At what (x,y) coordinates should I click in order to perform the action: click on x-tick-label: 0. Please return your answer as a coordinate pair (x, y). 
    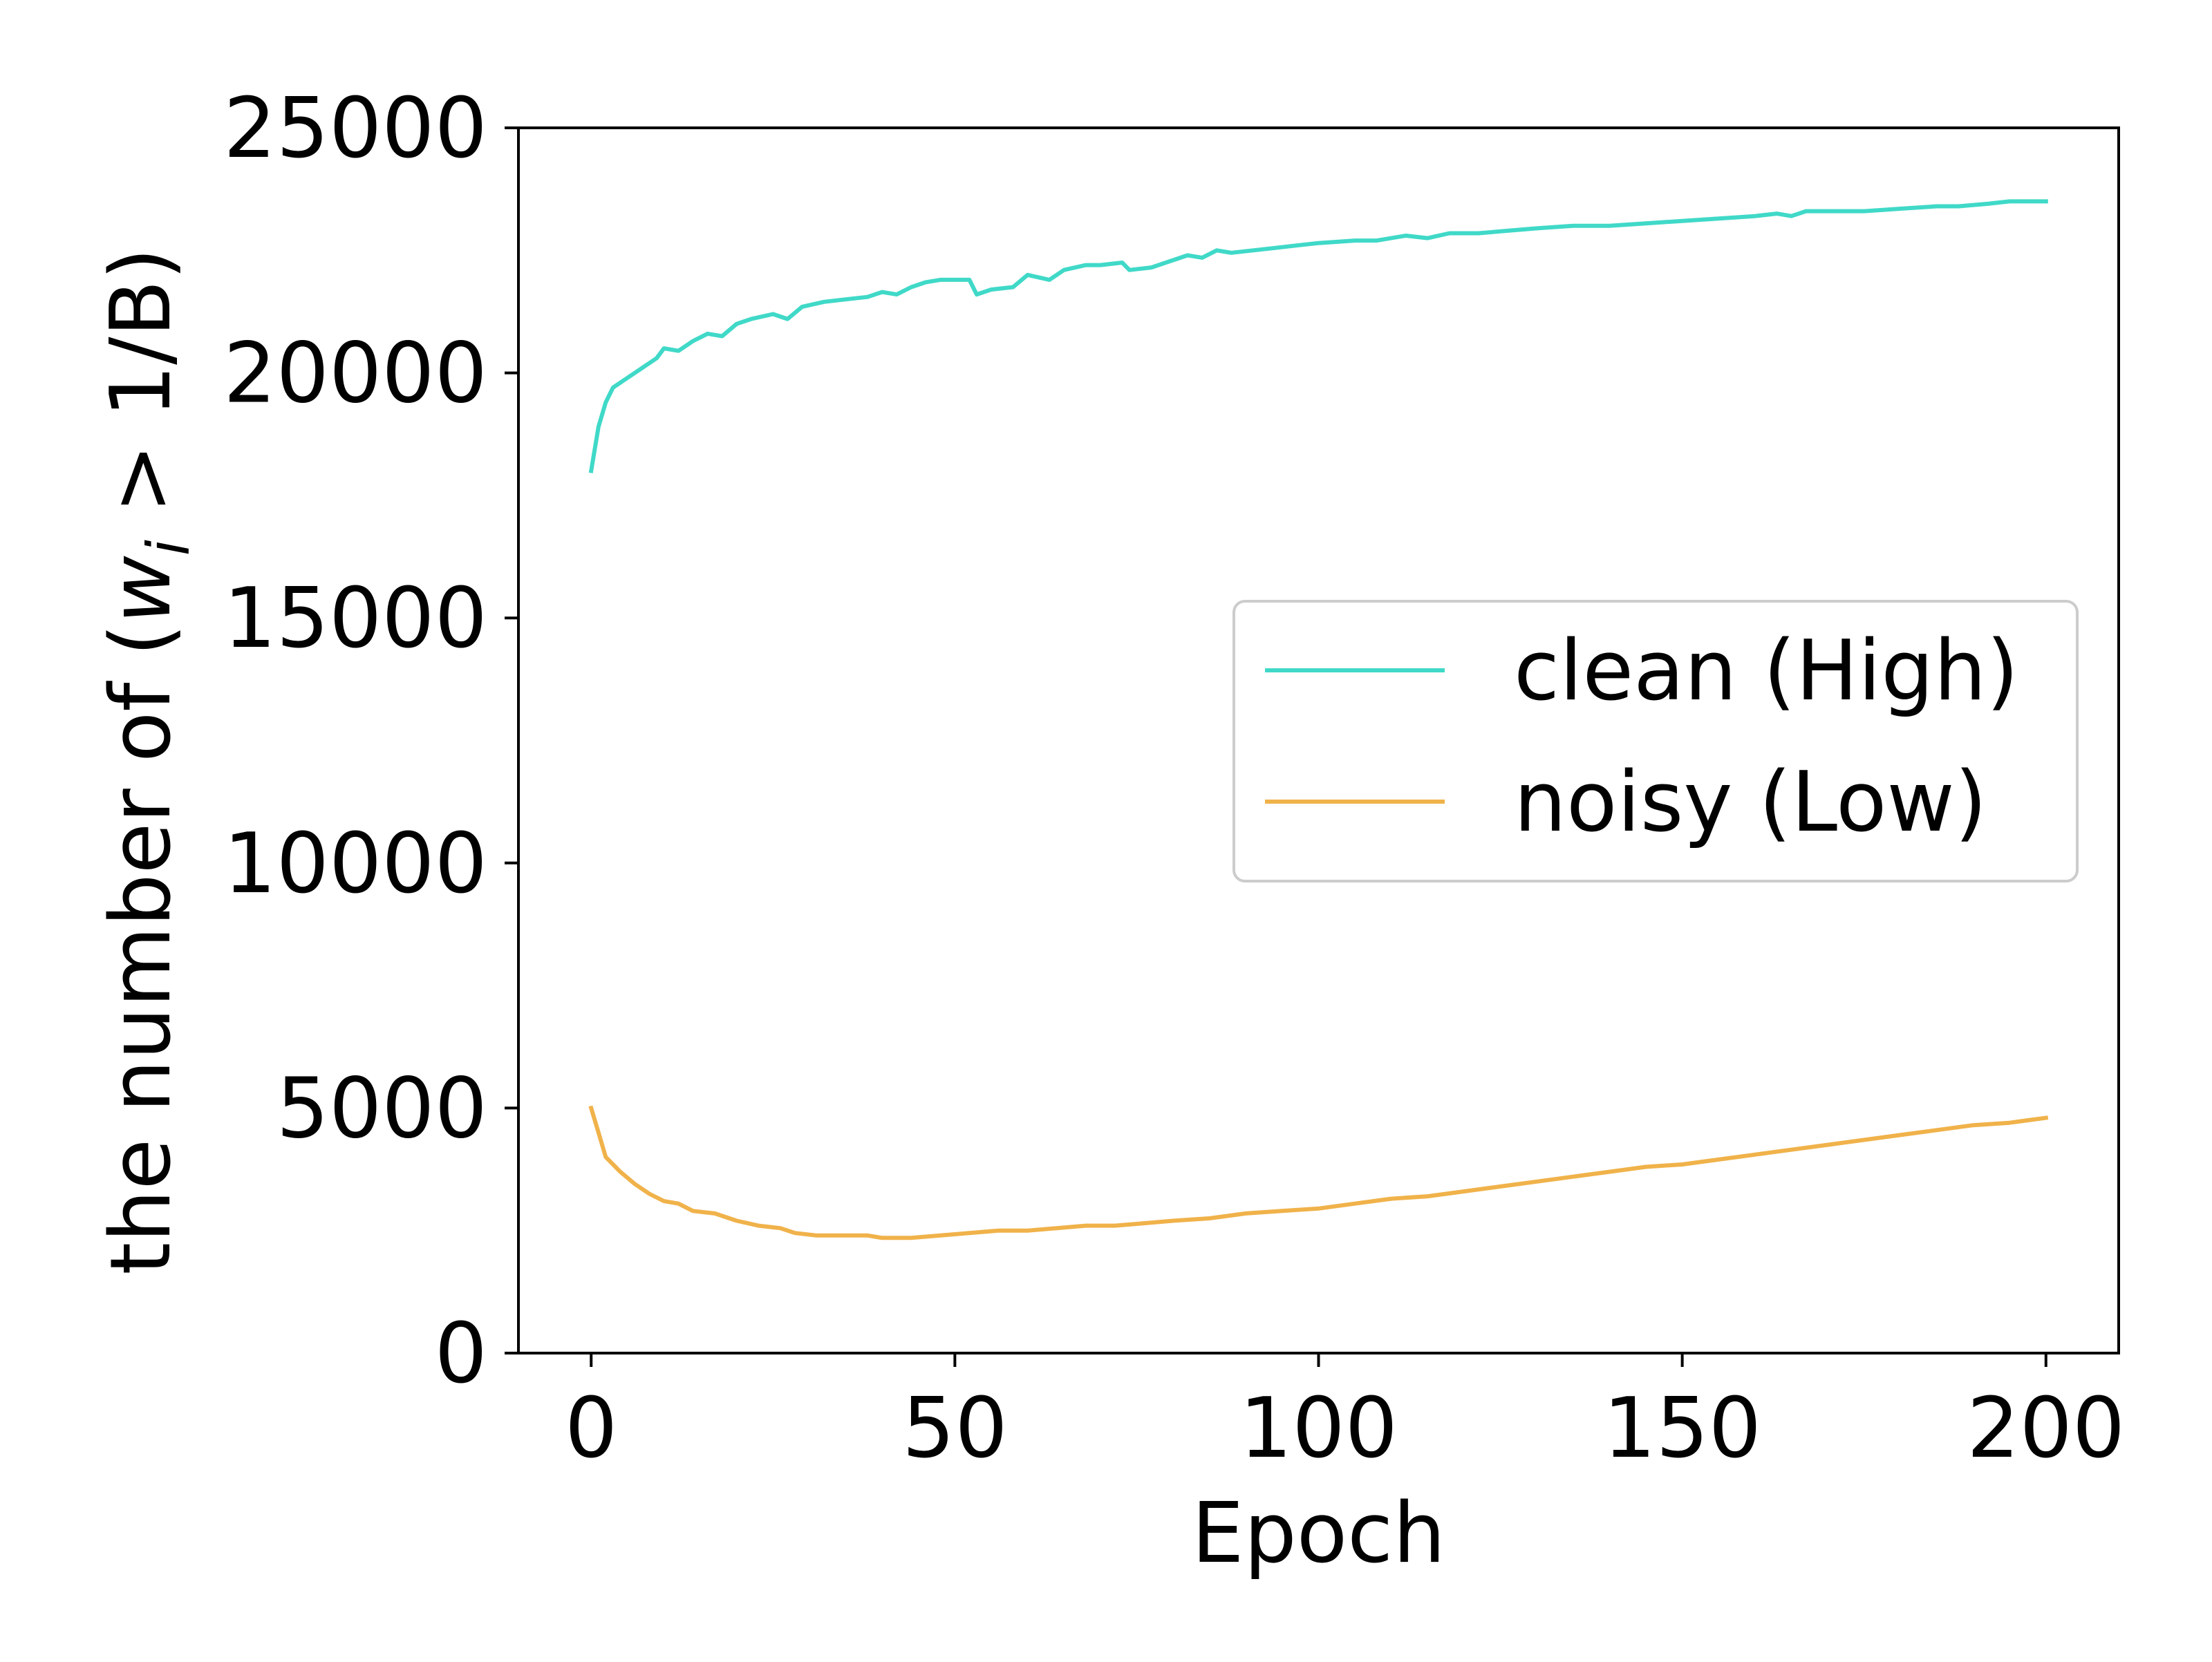
    Looking at the image, I should click on (591, 1429).